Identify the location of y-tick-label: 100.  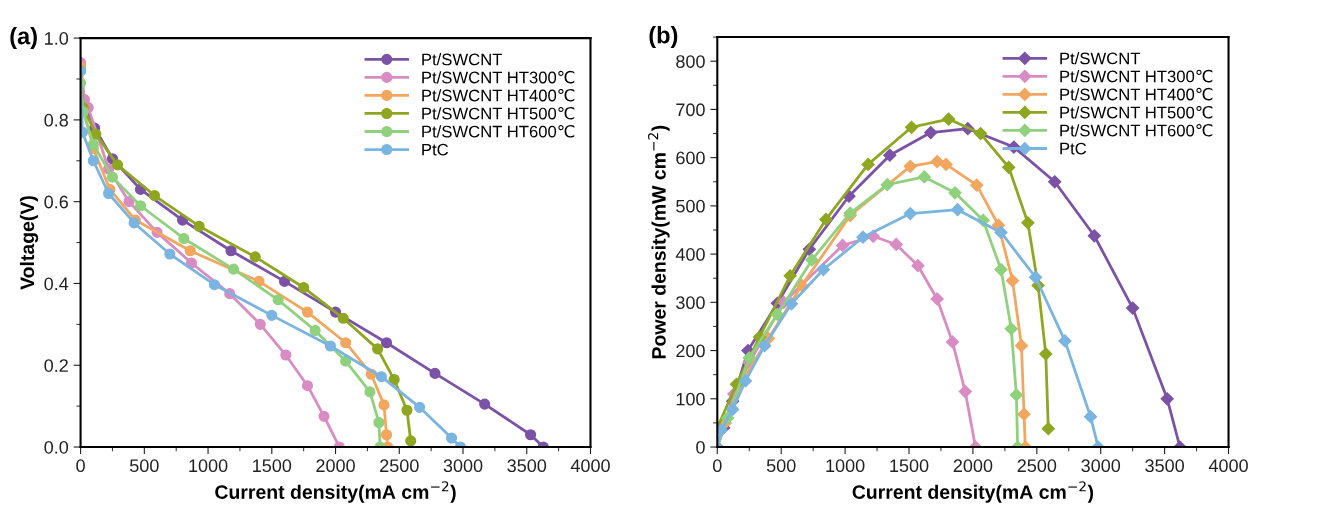
(690, 399).